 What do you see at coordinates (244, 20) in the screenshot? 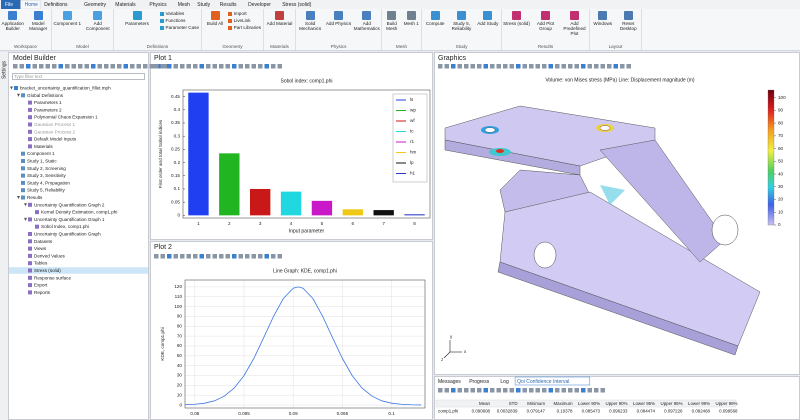
I see `ribbon-small-button: LiveLink` at bounding box center [244, 20].